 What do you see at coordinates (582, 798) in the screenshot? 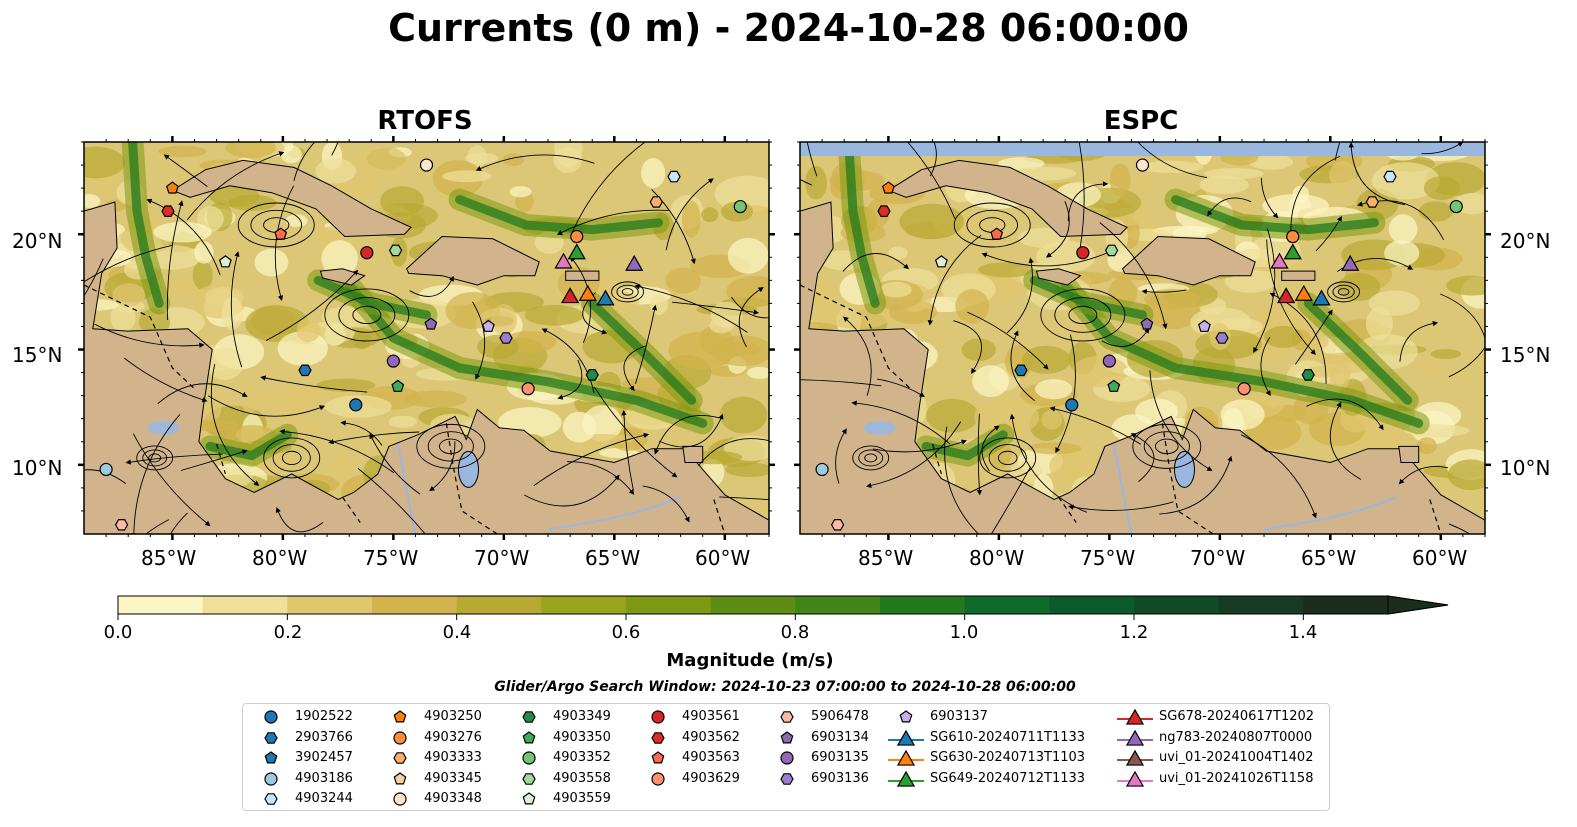
I see `legend-item-label: 4903559` at bounding box center [582, 798].